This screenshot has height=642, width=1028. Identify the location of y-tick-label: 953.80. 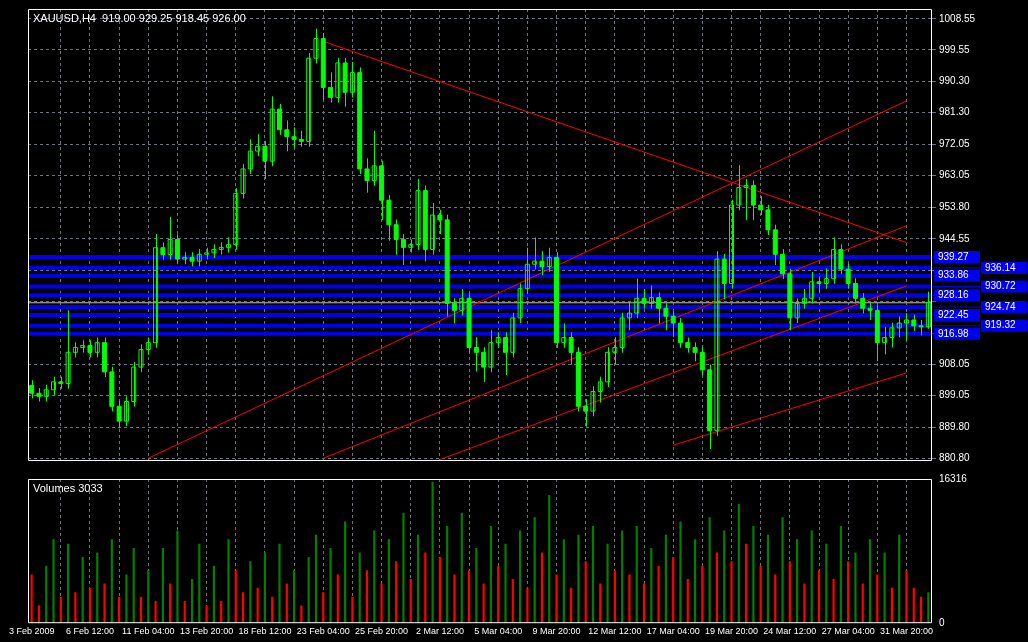
(955, 206).